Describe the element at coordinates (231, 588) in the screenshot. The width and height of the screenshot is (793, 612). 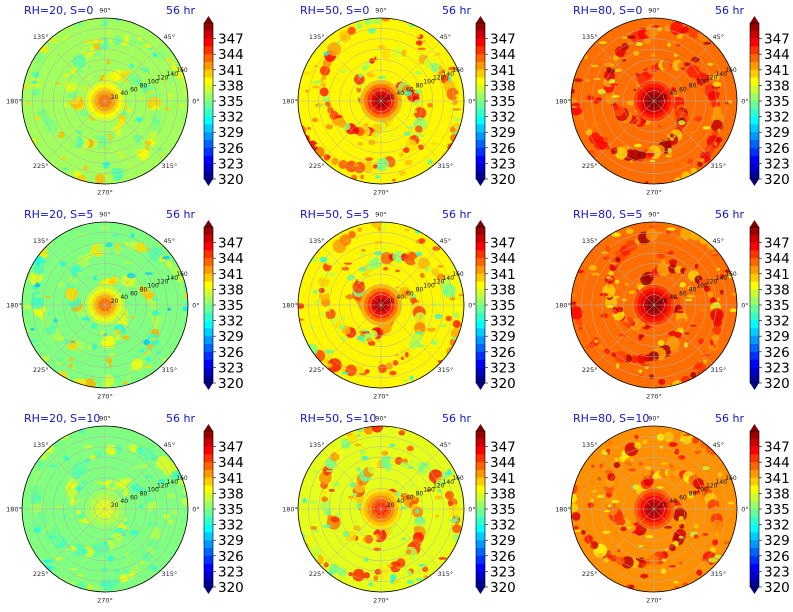
I see `colorbar-tick-label: 320` at that location.